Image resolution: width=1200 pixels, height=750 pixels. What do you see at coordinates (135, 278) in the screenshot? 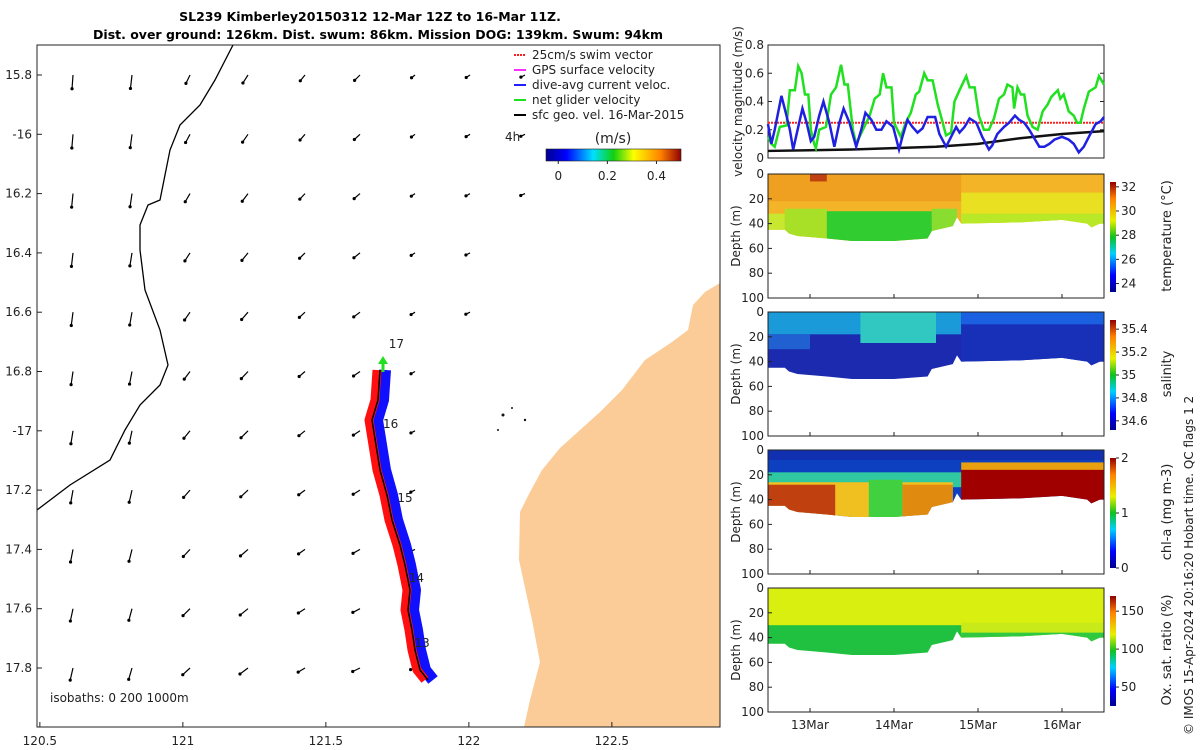
I see `isobath-line` at bounding box center [135, 278].